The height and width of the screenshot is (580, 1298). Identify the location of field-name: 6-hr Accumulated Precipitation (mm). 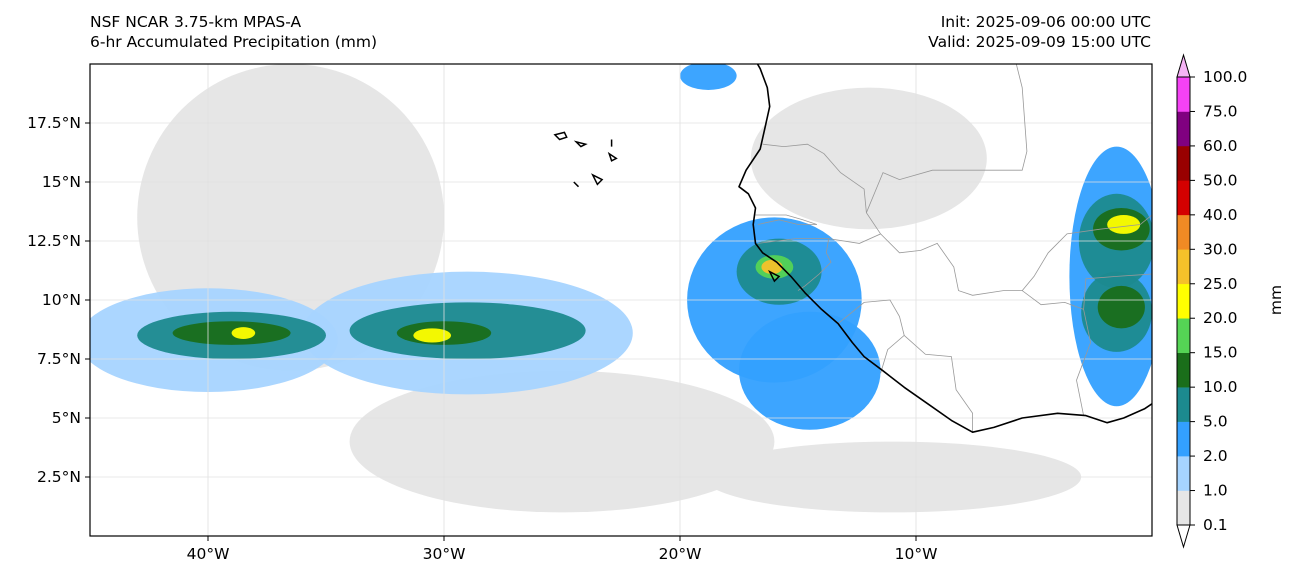
(233, 42).